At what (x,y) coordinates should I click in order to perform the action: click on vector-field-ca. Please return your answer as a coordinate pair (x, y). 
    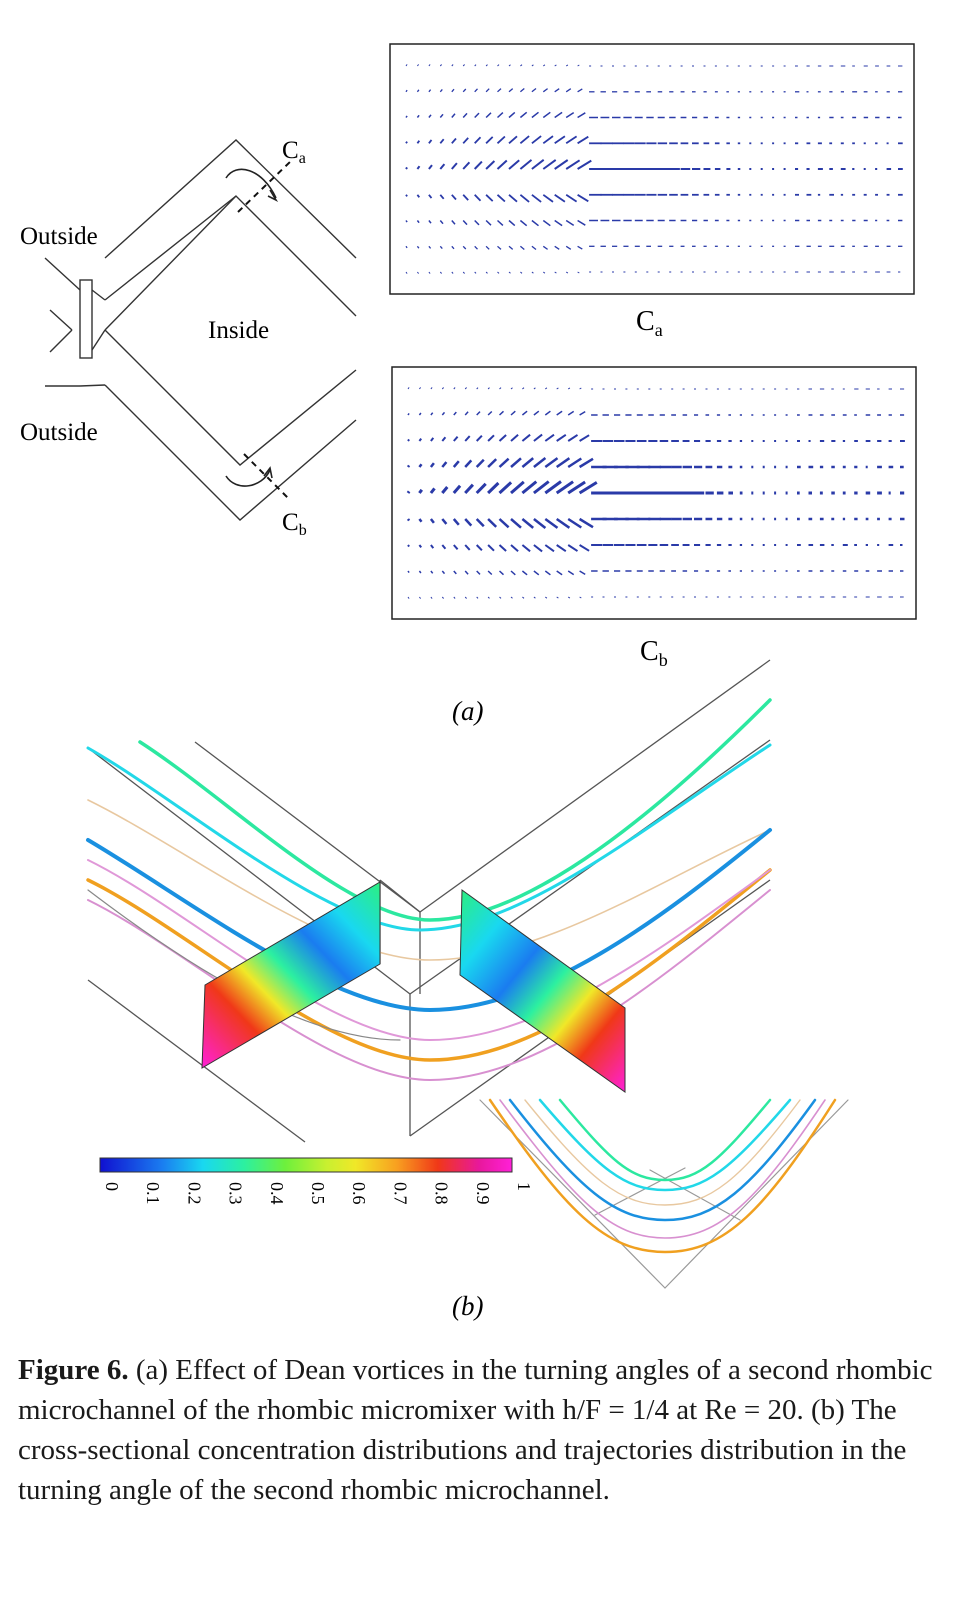
    Looking at the image, I should click on (654, 168).